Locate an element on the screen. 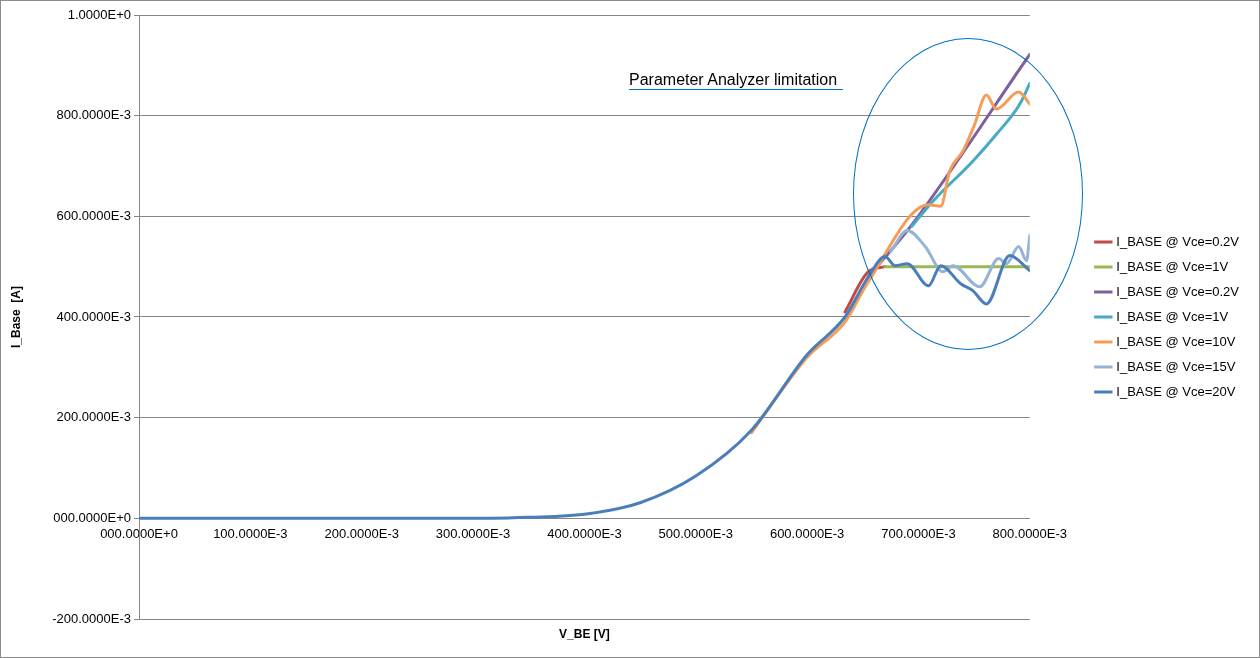 The image size is (1260, 658). x-tick-label: 500.0000E-3 is located at coordinates (695, 533).